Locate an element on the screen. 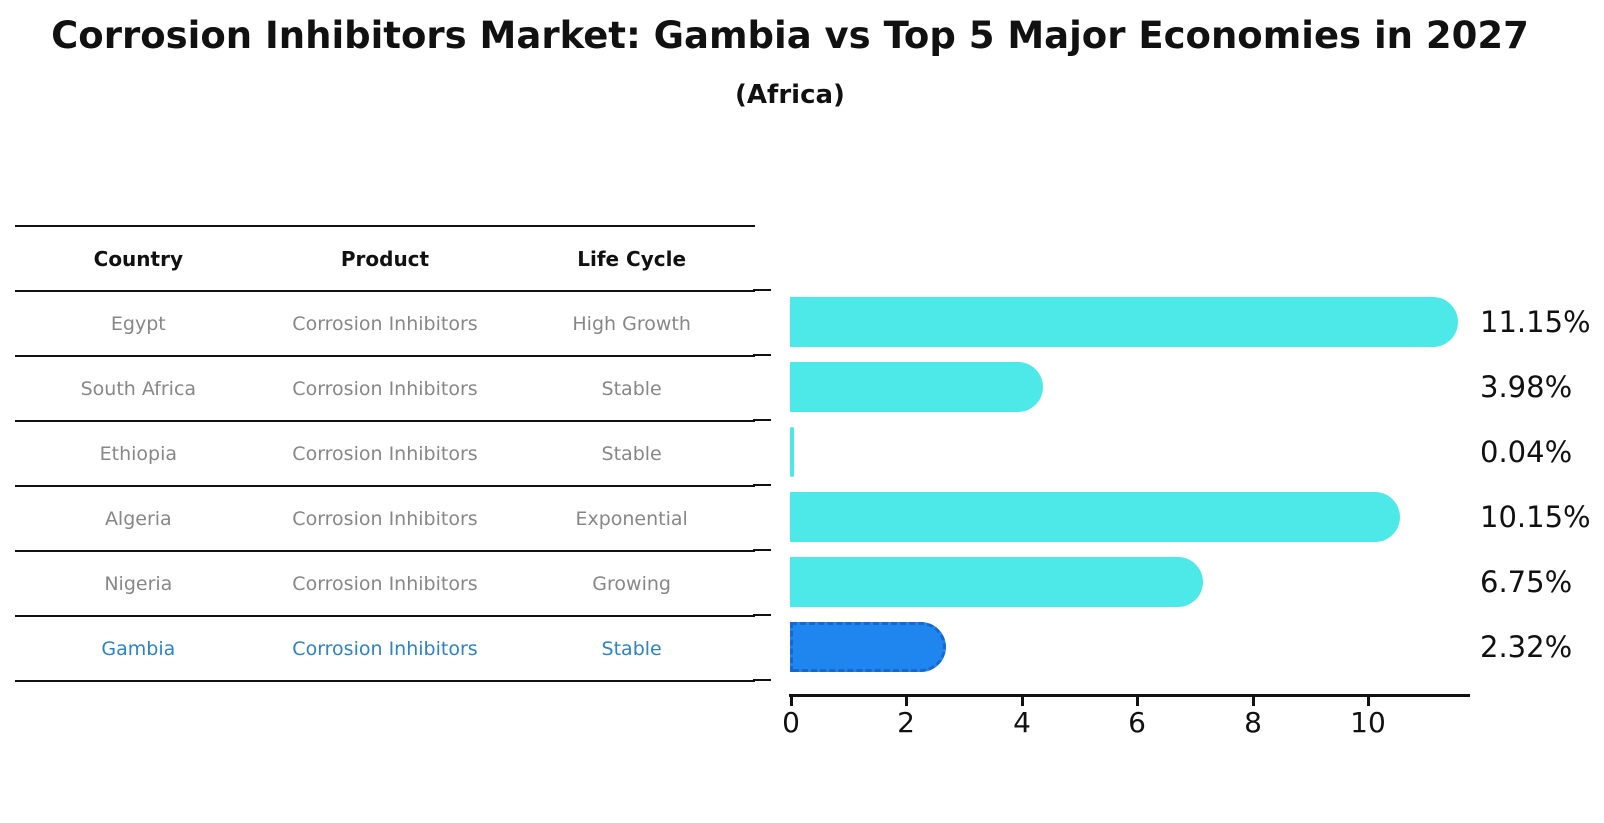 This screenshot has height=823, width=1604. x-tick-label: 6 is located at coordinates (1137, 722).